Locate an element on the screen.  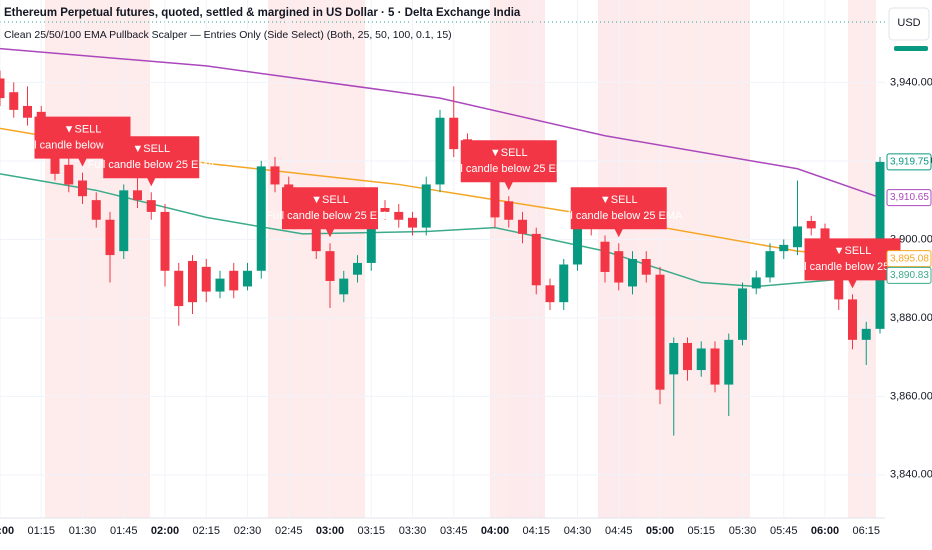
x-tick-label: 01:15 is located at coordinates (41, 531).